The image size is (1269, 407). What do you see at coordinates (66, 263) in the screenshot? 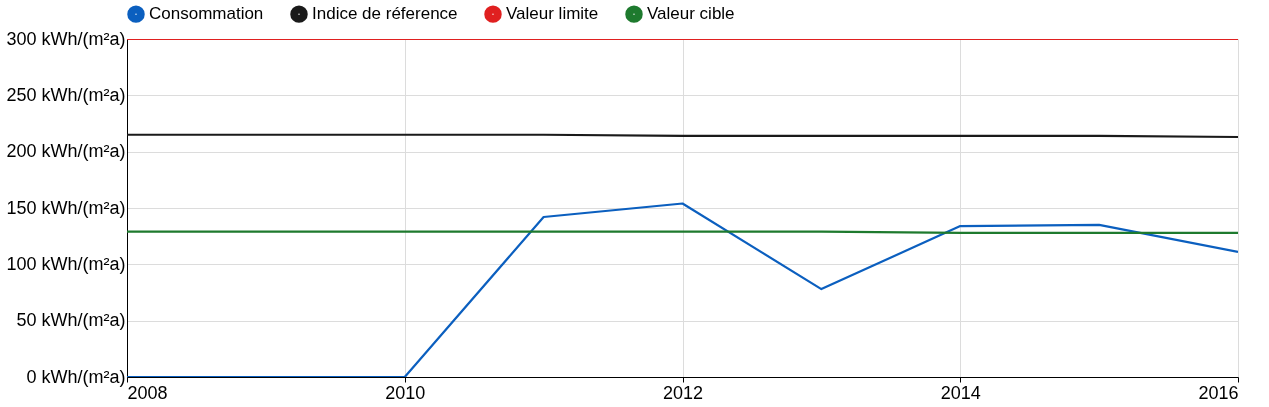
I see `y-tick-label: 100 kWh/(m²a)` at bounding box center [66, 263].